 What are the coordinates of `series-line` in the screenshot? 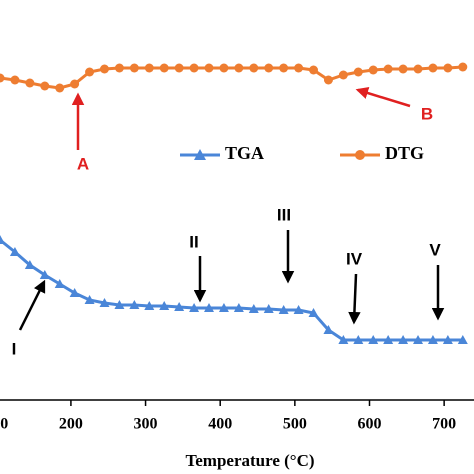 It's located at (231, 77).